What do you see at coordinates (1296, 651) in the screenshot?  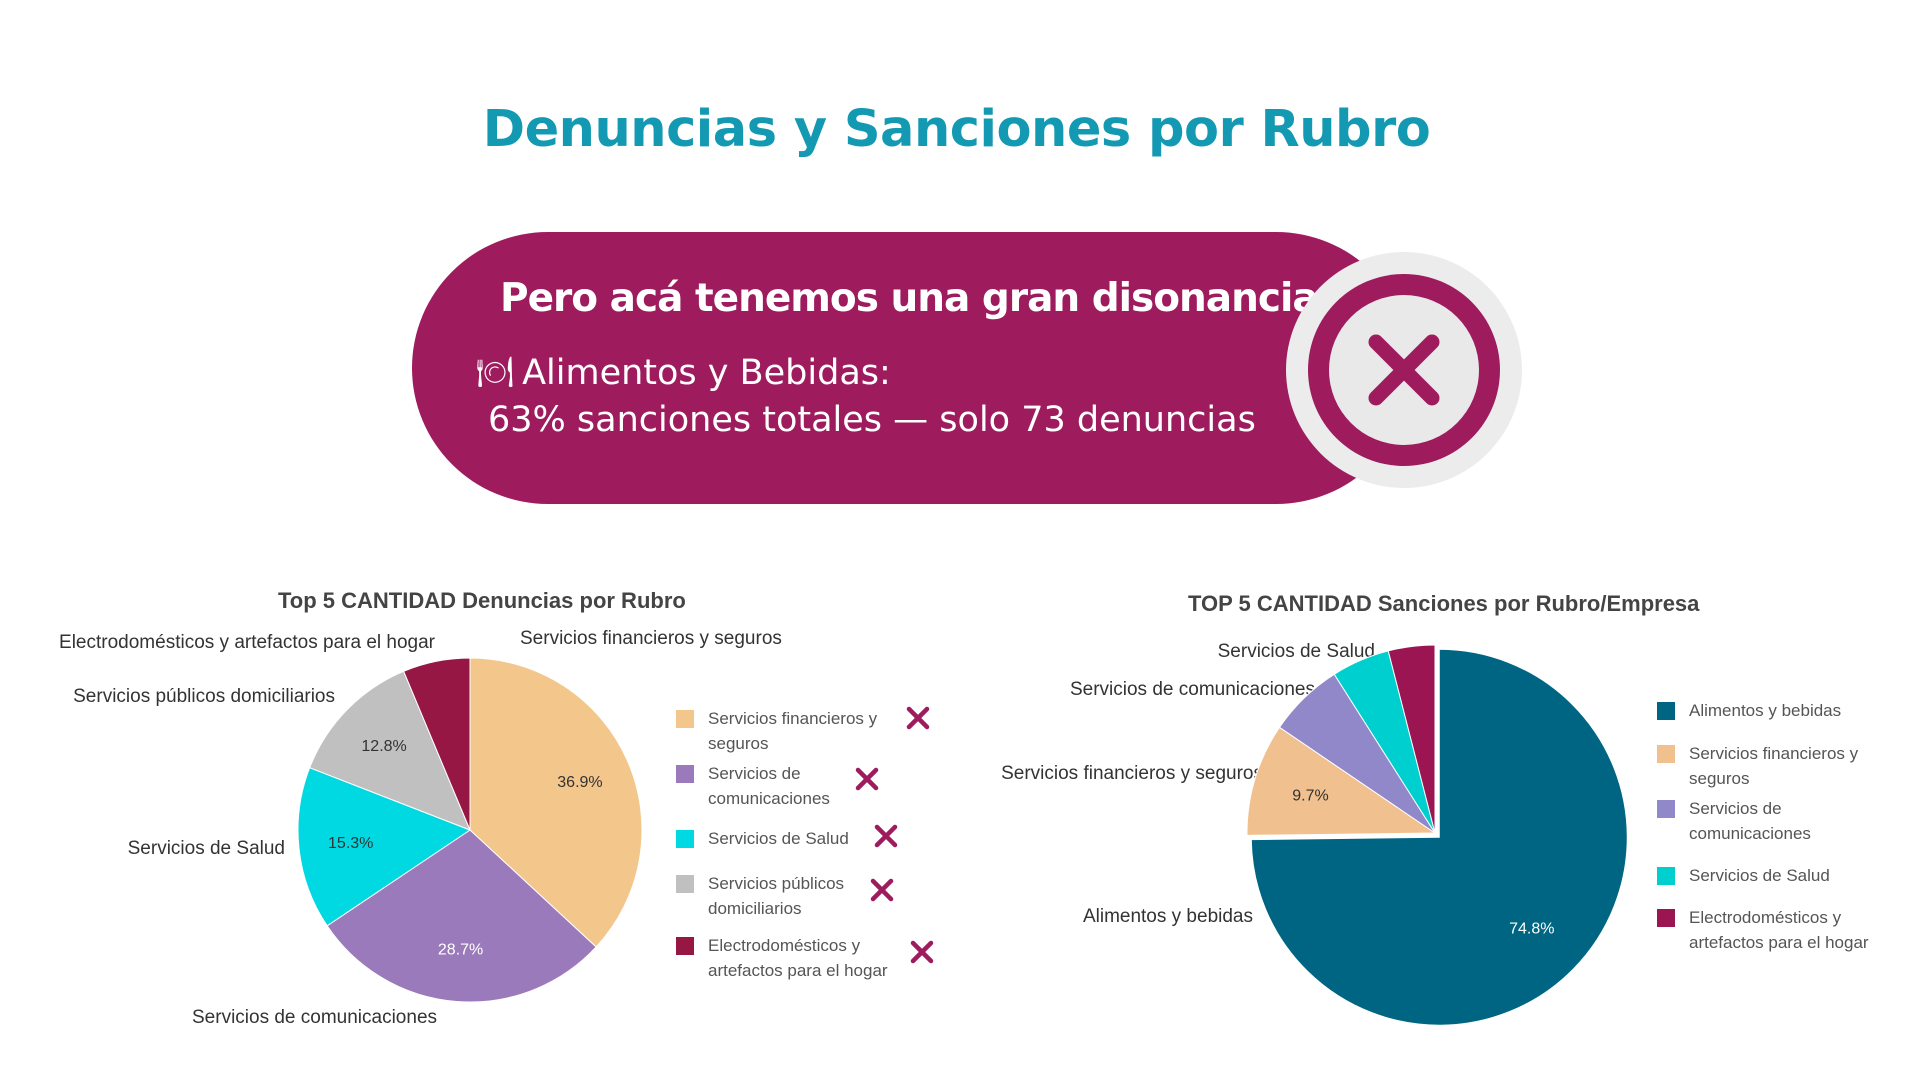 I see `callout-salud-sanciones: Servicios de Salud` at bounding box center [1296, 651].